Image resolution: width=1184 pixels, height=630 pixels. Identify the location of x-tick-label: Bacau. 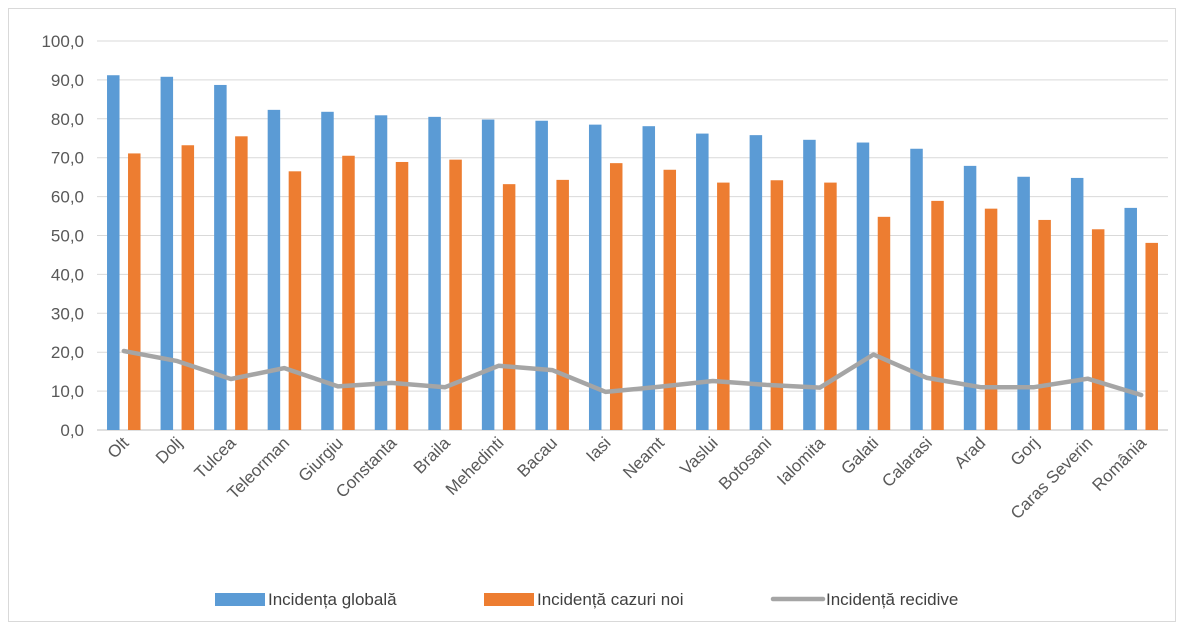
(537, 457).